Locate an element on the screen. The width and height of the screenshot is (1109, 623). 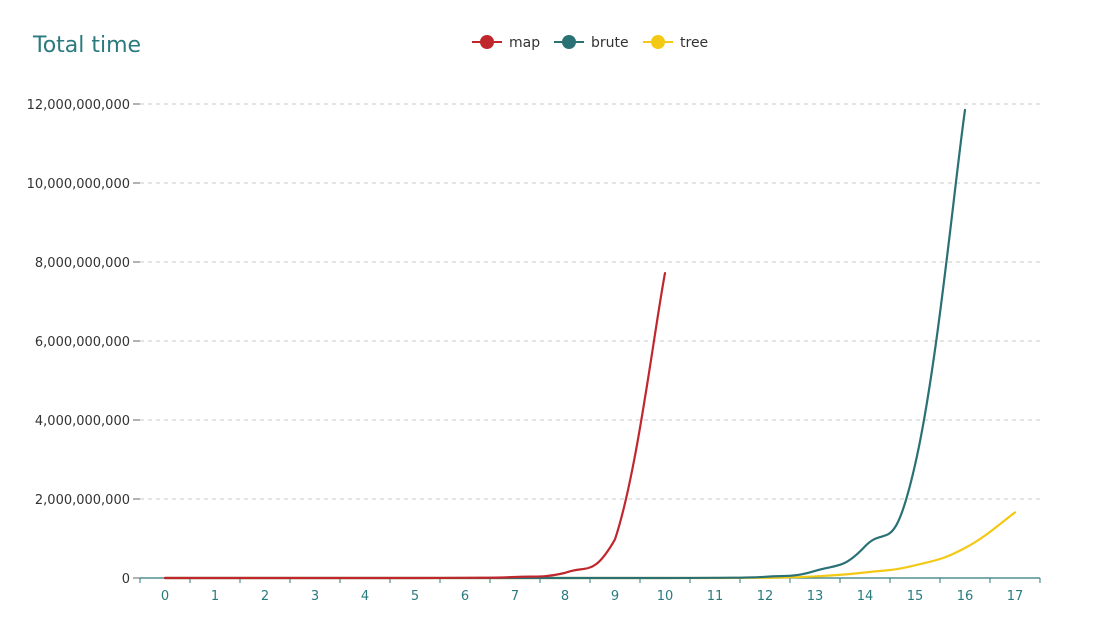
x-tick-label: 7 is located at coordinates (515, 596).